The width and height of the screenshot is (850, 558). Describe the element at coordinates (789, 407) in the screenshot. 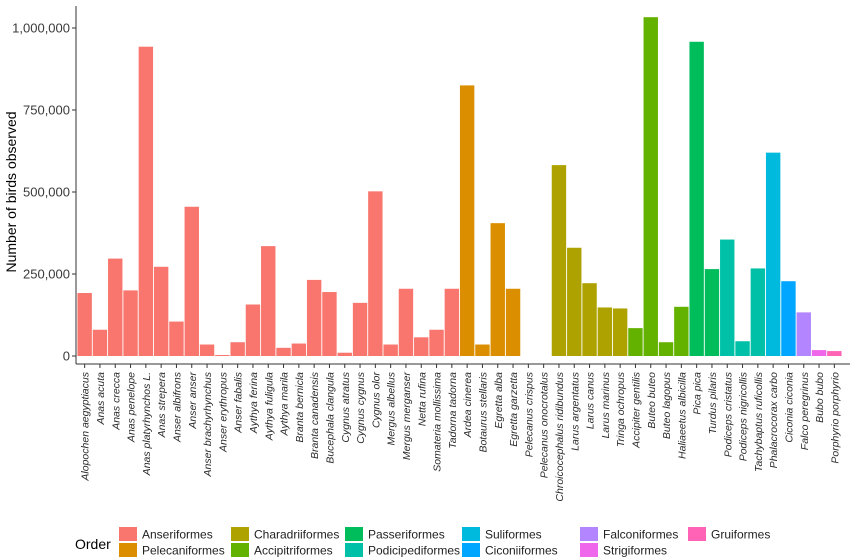

I see `x-tick-label: Ciconia ciconia` at that location.